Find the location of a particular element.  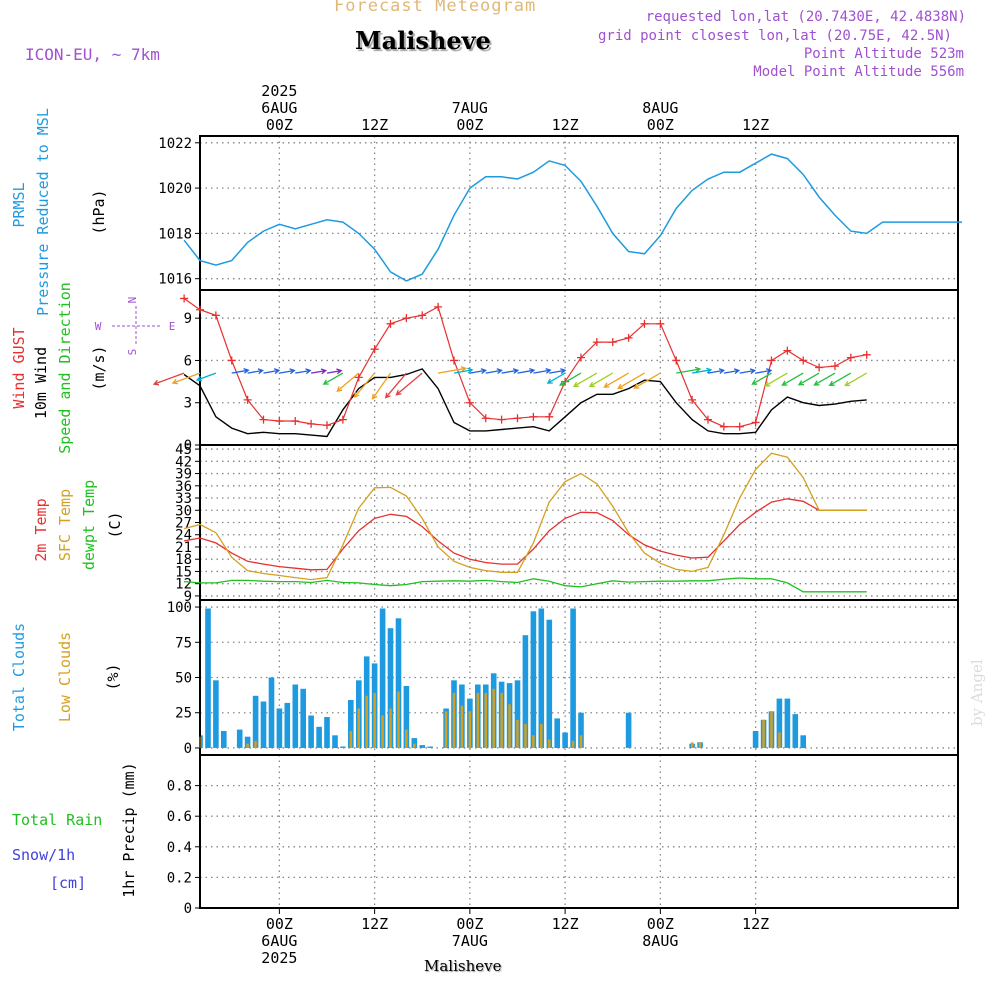

wind-dir-label: Speed and Direction is located at coordinates (65, 368).